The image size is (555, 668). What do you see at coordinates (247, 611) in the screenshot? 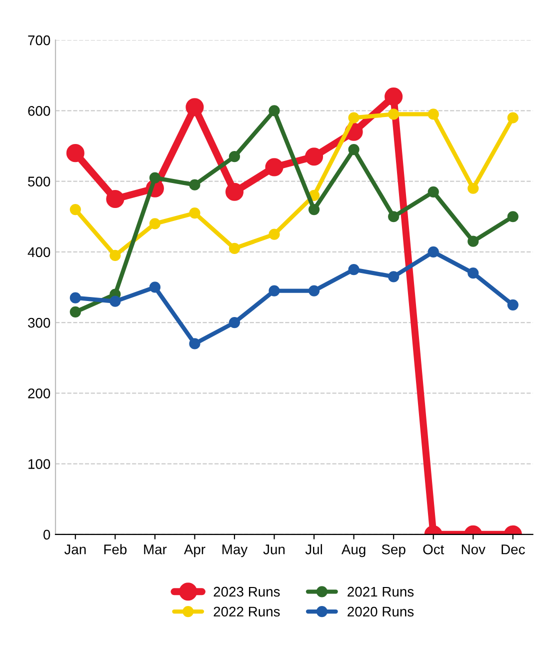
I see `legend-label: 2022 Runs` at bounding box center [247, 611].